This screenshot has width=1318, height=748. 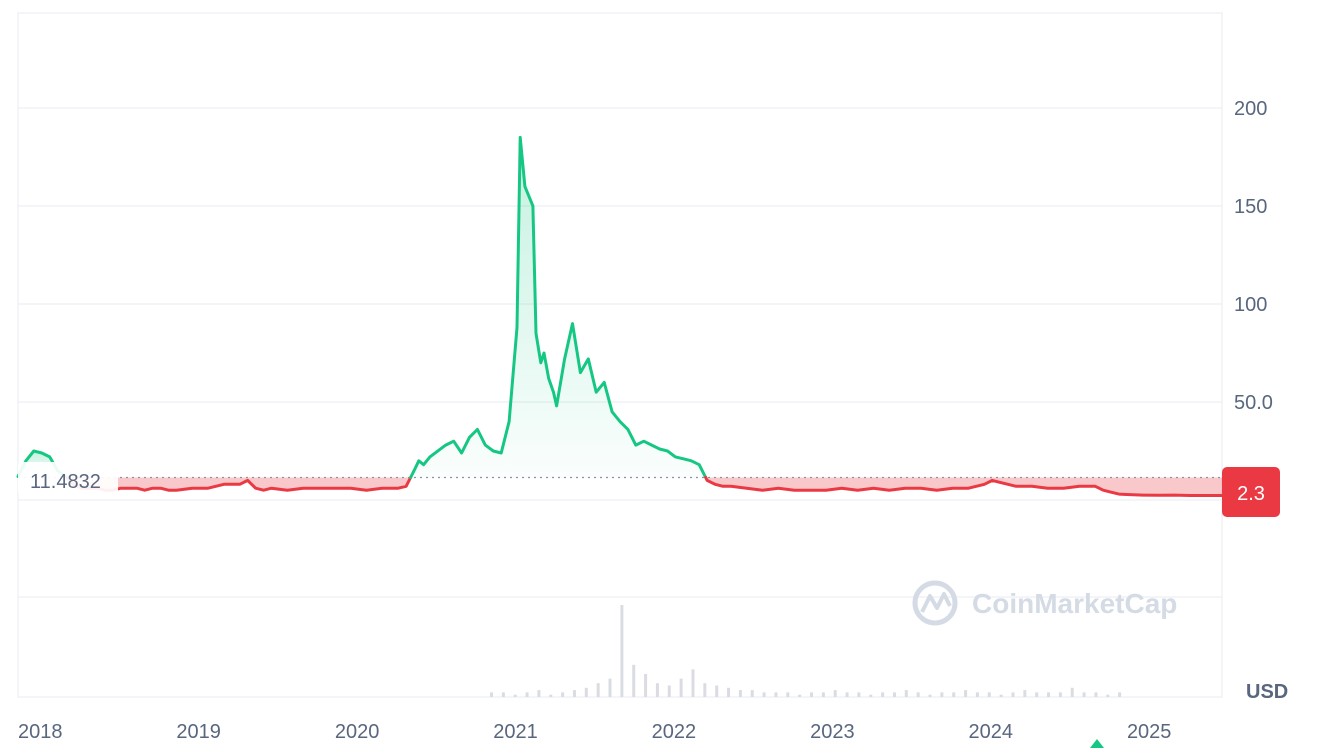 I want to click on x-tick-label: 2019, so click(x=198, y=732).